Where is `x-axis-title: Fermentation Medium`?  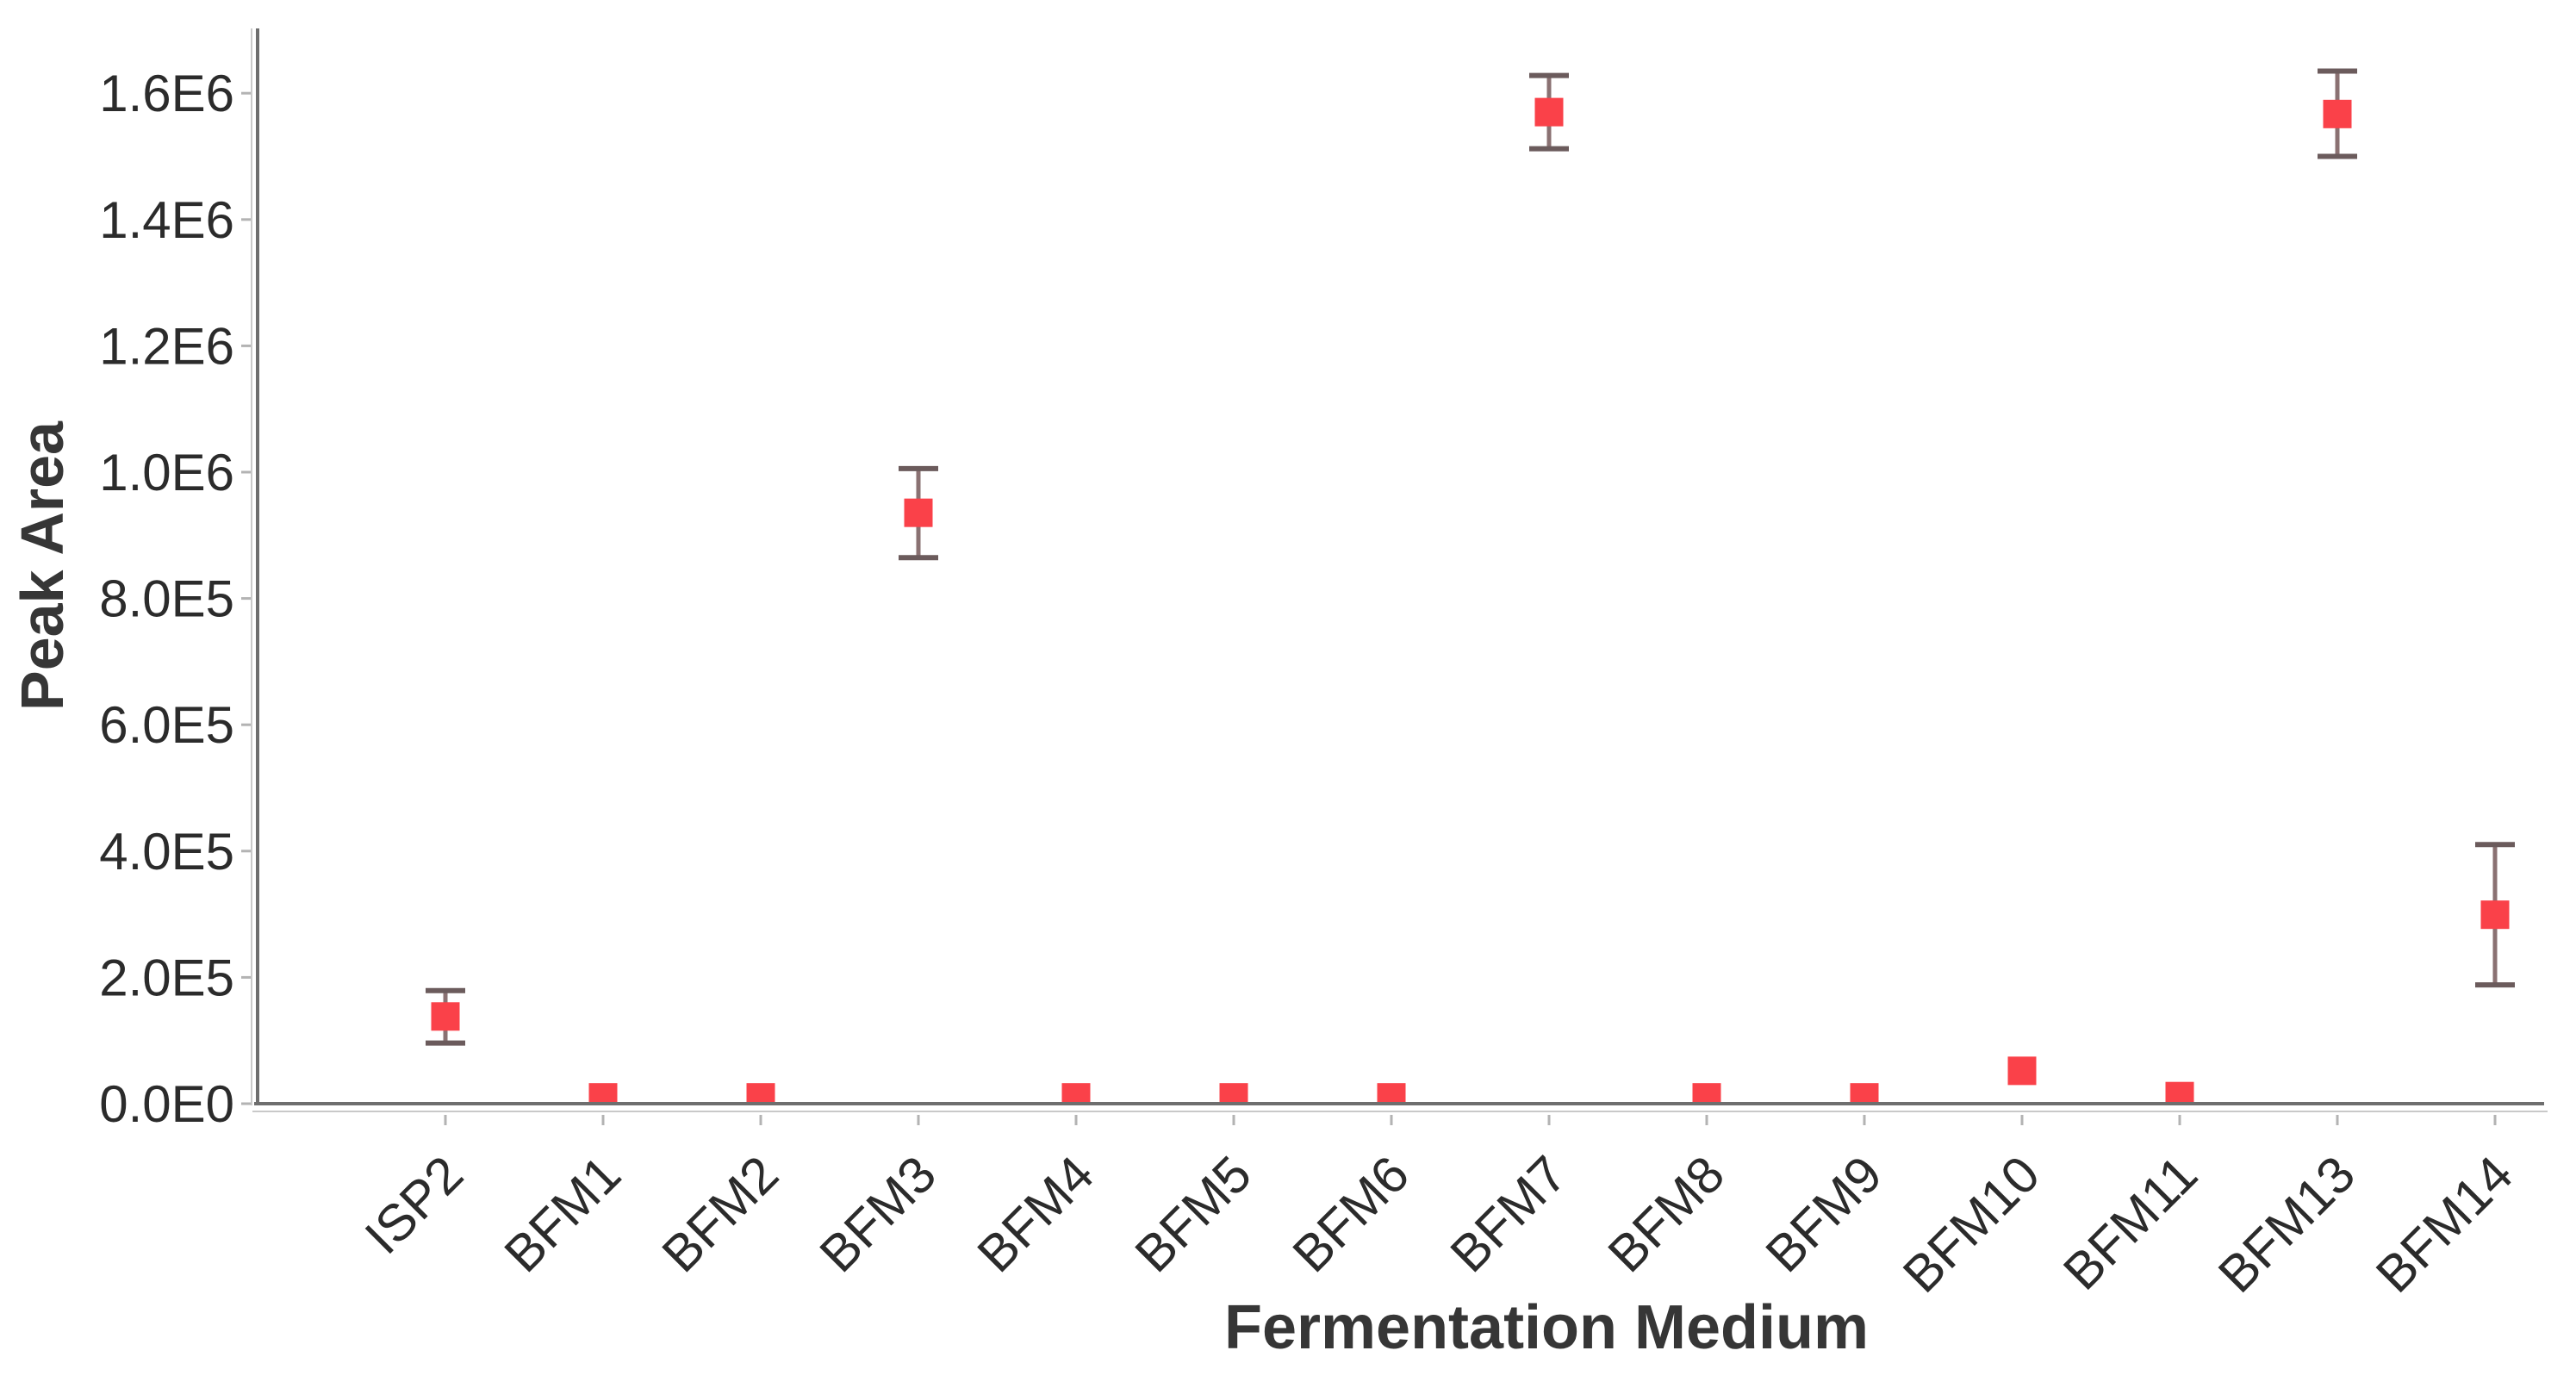
x-axis-title: Fermentation Medium is located at coordinates (1547, 1327).